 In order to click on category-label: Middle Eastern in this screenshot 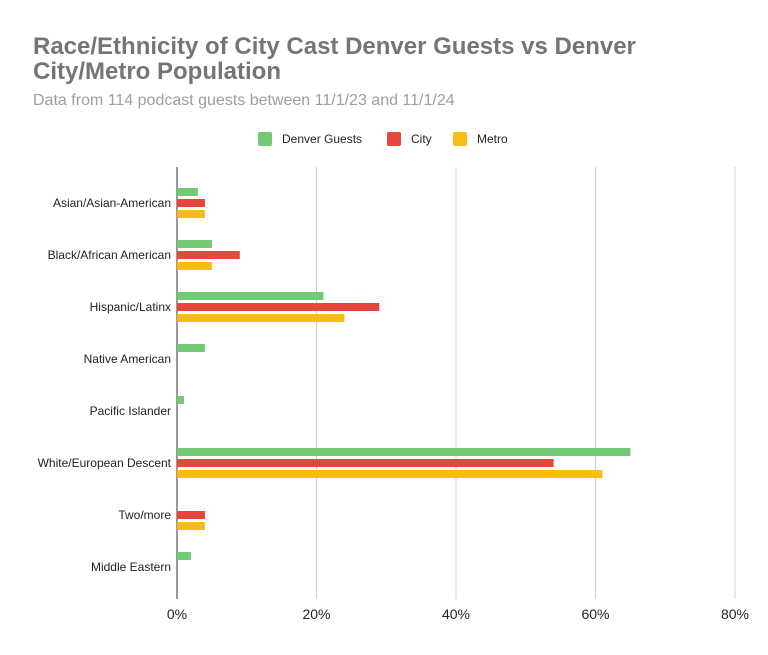, I will do `click(131, 567)`.